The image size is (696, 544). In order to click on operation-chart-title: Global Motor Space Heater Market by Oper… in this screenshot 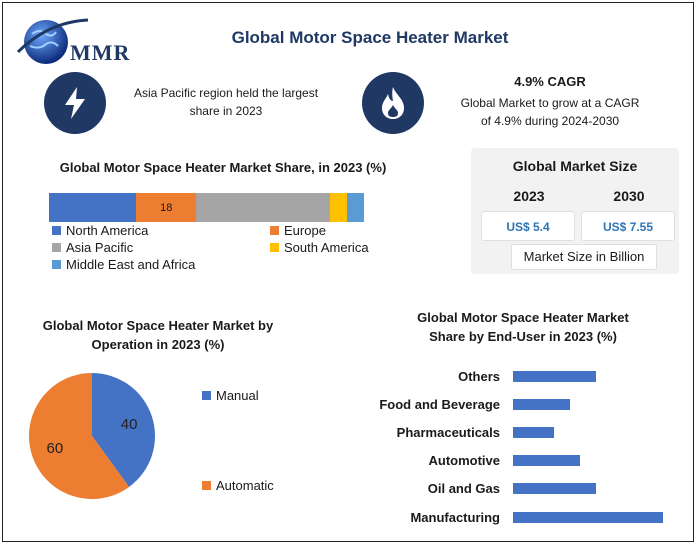, I will do `click(158, 335)`.